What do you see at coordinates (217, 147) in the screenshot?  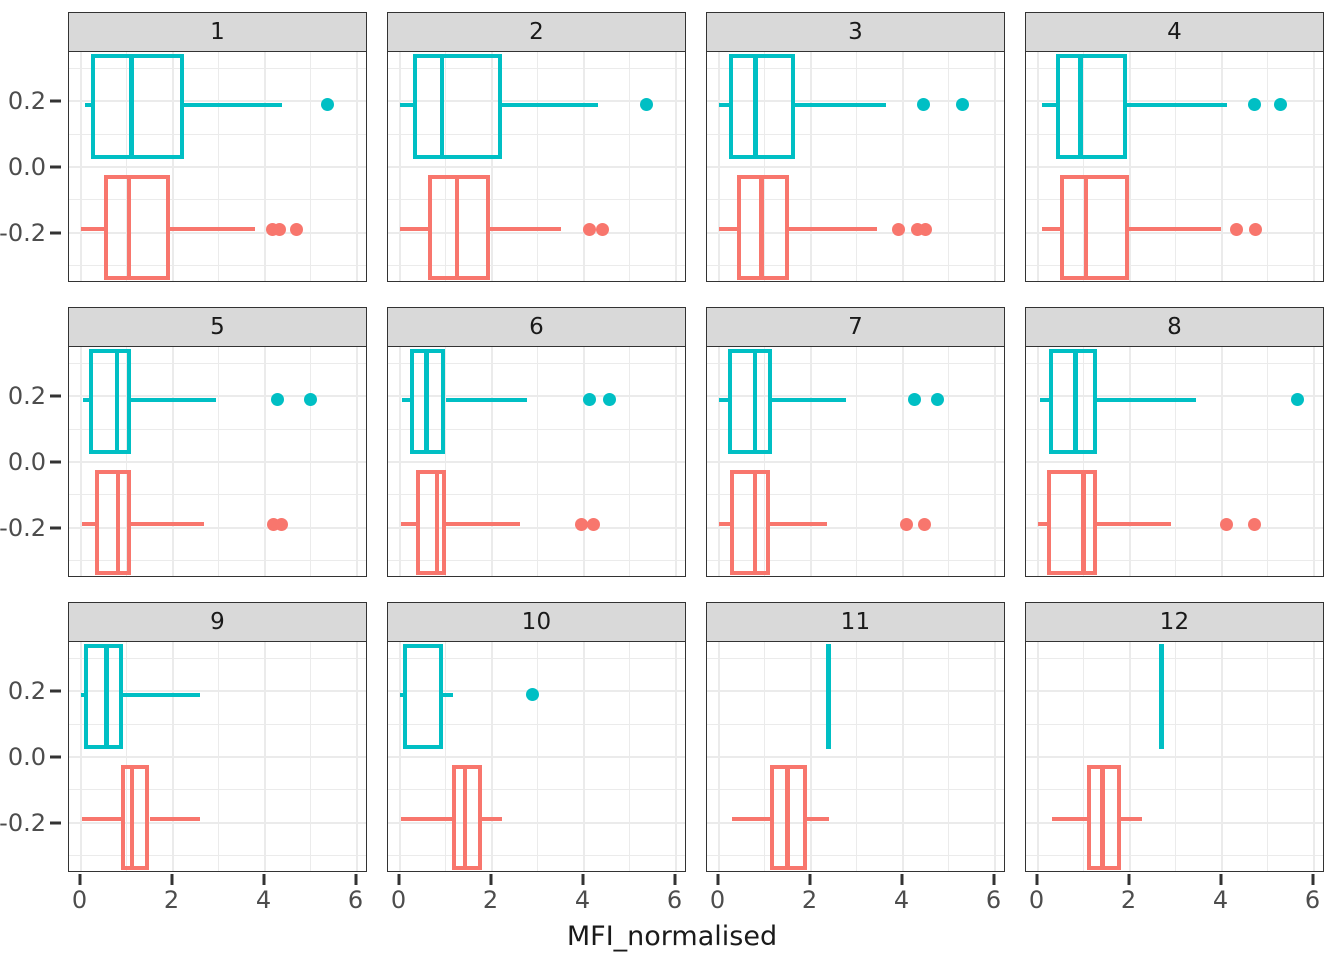 I see `facet-panel-1: 1` at bounding box center [217, 147].